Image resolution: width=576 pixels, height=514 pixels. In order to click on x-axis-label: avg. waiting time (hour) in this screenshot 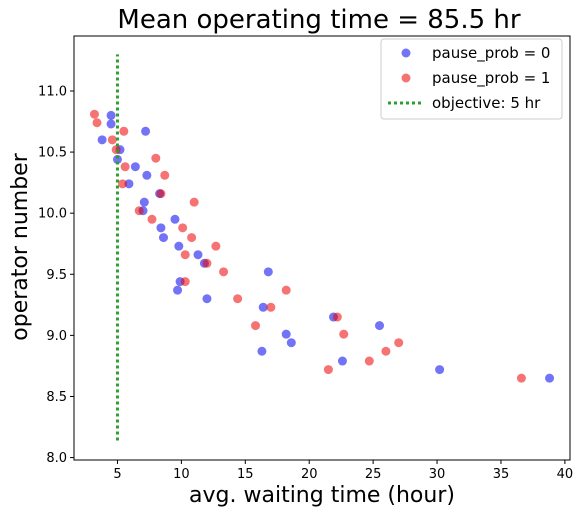, I will do `click(322, 495)`.